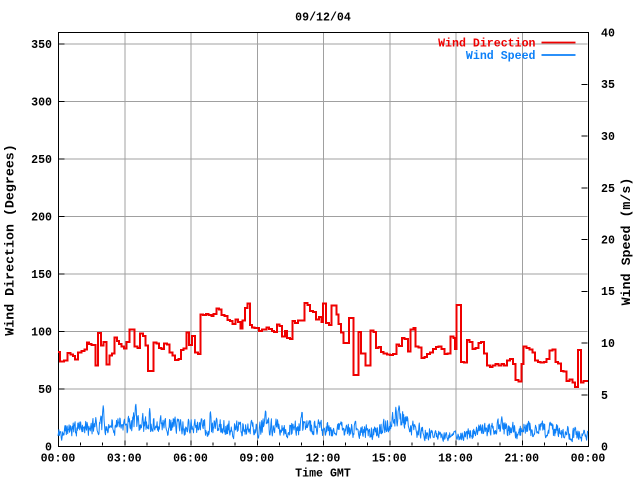 The height and width of the screenshot is (485, 640). I want to click on svg-text: 09/12/04, so click(323, 18).